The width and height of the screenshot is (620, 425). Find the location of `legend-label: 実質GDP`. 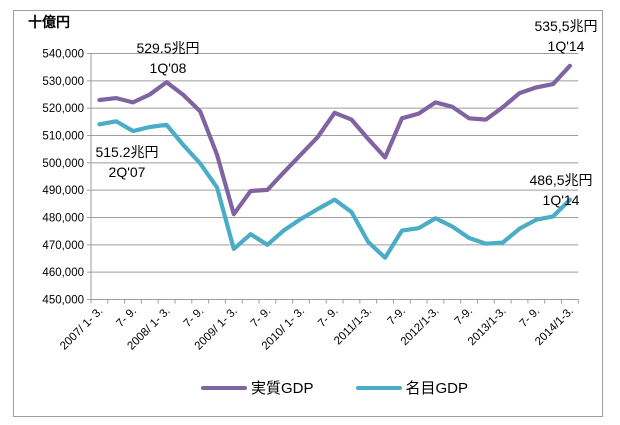

legend-label: 実質GDP is located at coordinates (282, 388).